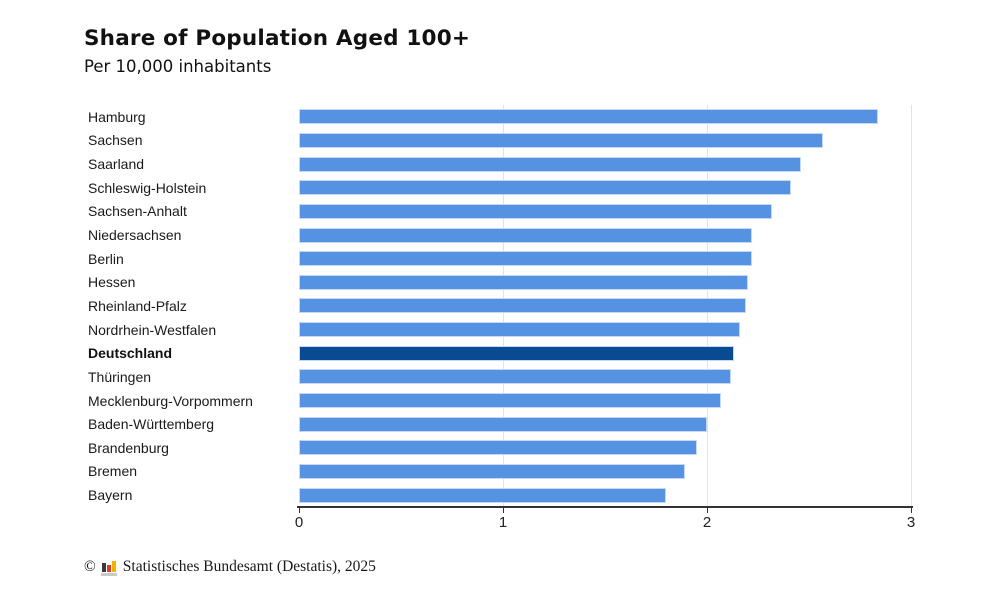 The image size is (1000, 600). I want to click on bar-mecklenburg-vorpommern, so click(510, 400).